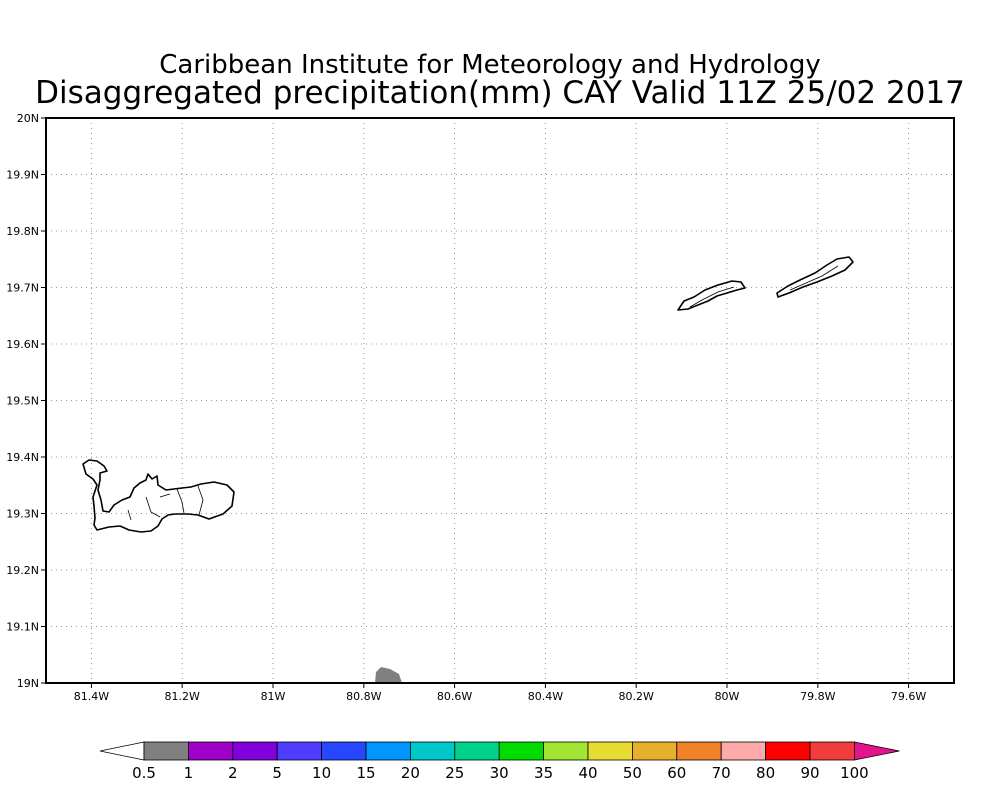  I want to click on y-tick-label: 19.4N, so click(22, 457).